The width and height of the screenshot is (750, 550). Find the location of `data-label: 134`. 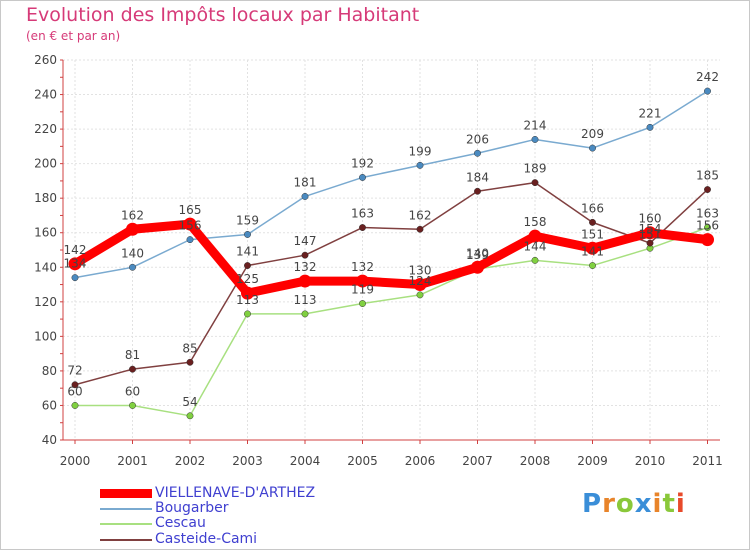

data-label: 134 is located at coordinates (75, 264).